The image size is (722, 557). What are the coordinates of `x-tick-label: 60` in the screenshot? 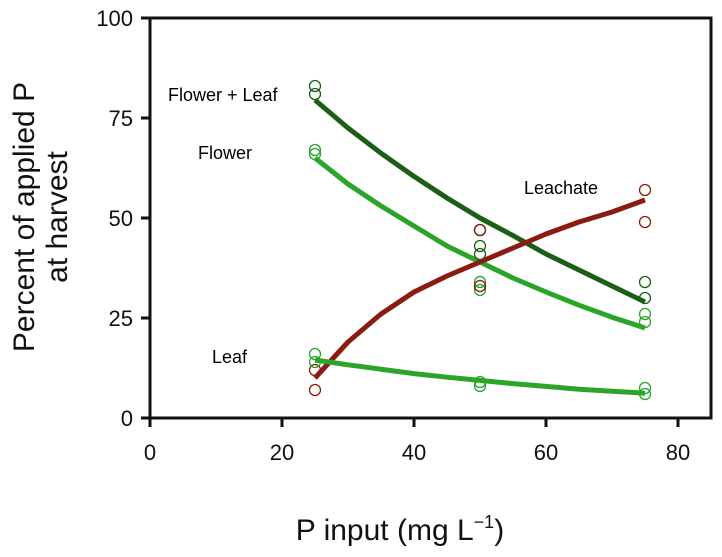 It's located at (546, 452).